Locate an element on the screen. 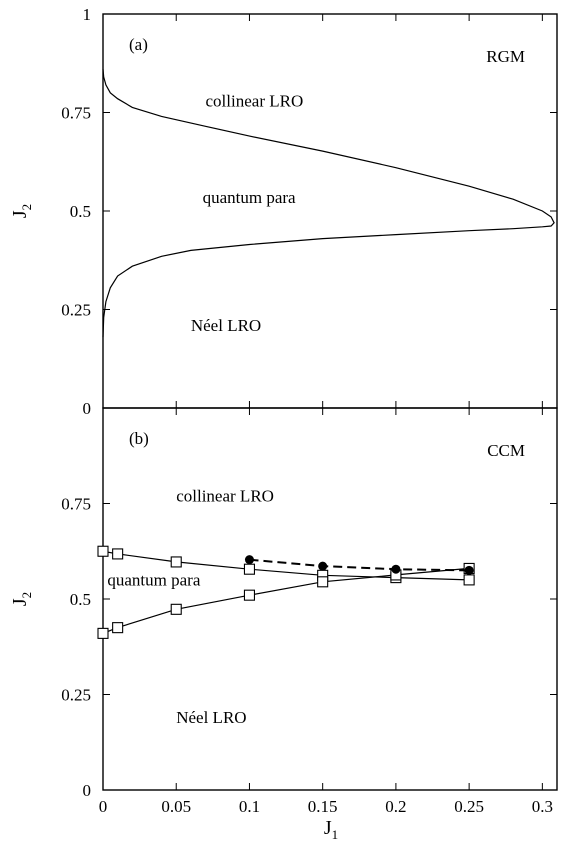 This screenshot has width=561, height=849. x-tick-label: 0.25 is located at coordinates (469, 806).